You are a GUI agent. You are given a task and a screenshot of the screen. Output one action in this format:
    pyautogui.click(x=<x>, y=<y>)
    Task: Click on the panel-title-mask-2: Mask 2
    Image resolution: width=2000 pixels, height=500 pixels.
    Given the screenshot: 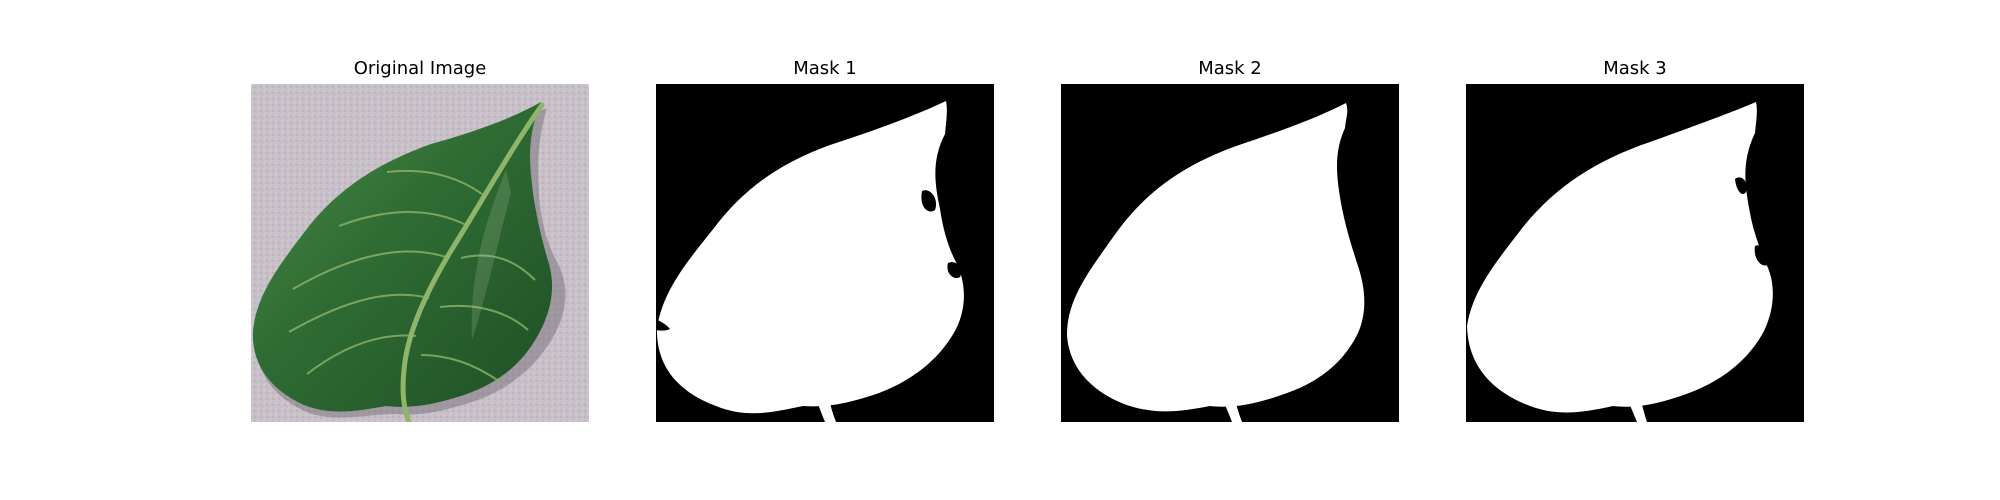 What is the action you would take?
    pyautogui.click(x=1230, y=68)
    